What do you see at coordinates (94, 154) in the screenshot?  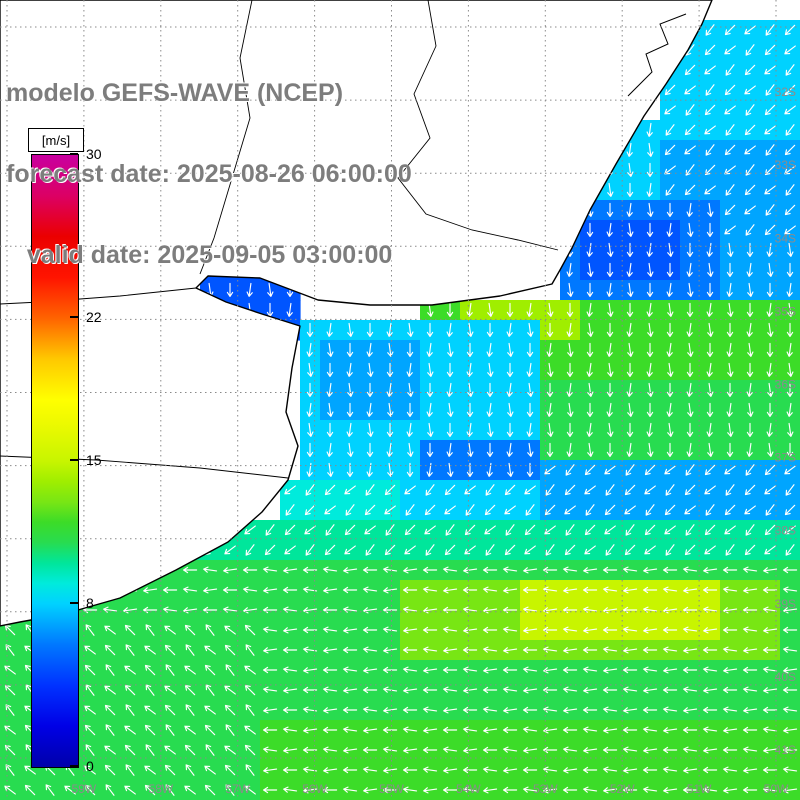 I see `colorbar-tick-label: 30` at bounding box center [94, 154].